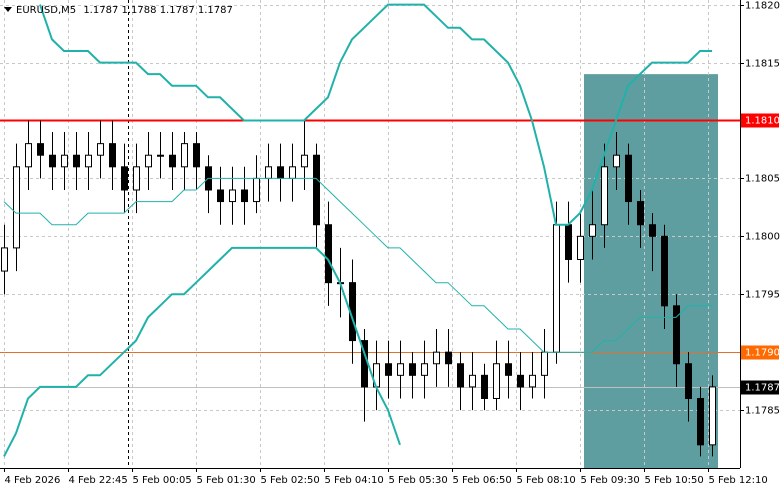  I want to click on symbol: EURUSD,M5, so click(46, 10).